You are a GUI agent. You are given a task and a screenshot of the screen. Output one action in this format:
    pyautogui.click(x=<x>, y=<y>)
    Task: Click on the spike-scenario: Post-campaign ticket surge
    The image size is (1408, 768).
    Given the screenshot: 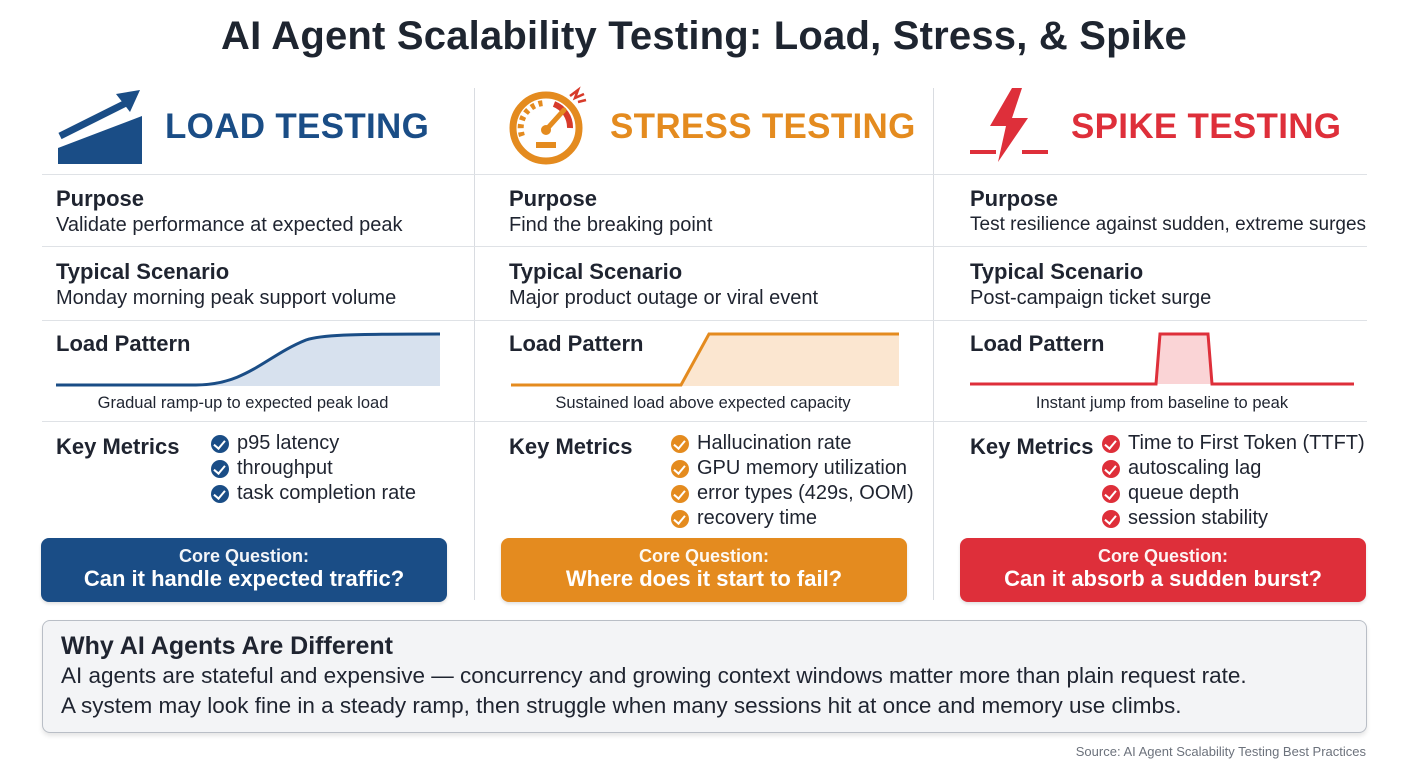 What is the action you would take?
    pyautogui.click(x=1091, y=298)
    